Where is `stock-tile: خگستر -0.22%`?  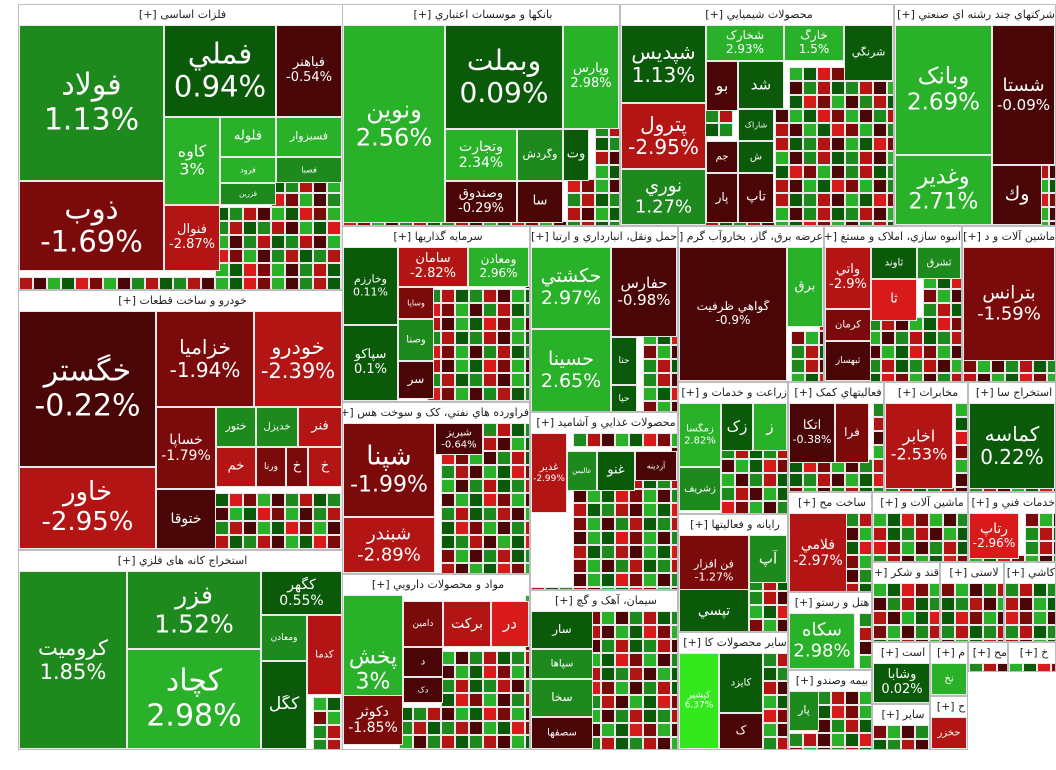 stock-tile: خگستر -0.22% is located at coordinates (87, 389).